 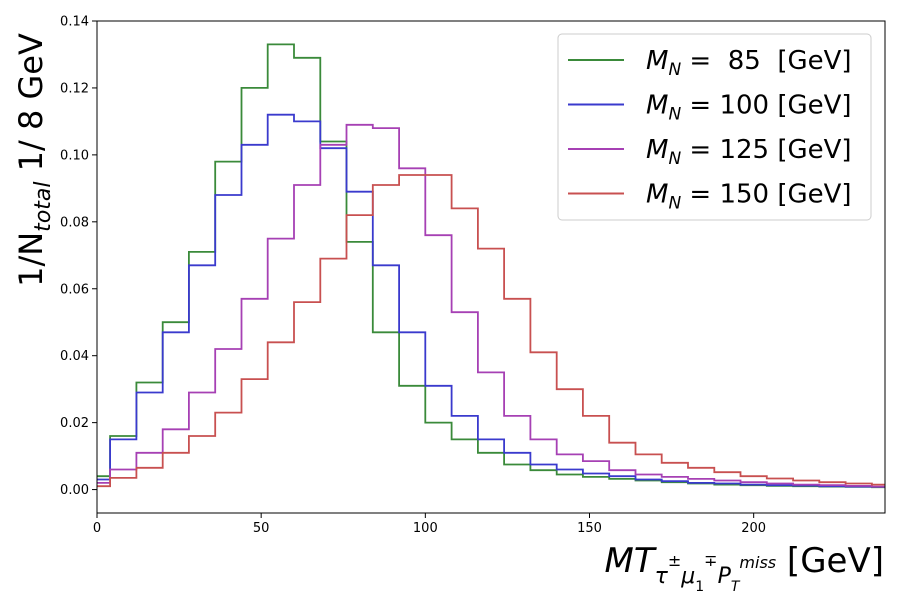 What do you see at coordinates (753, 528) in the screenshot?
I see `x-tick-label: 200` at bounding box center [753, 528].